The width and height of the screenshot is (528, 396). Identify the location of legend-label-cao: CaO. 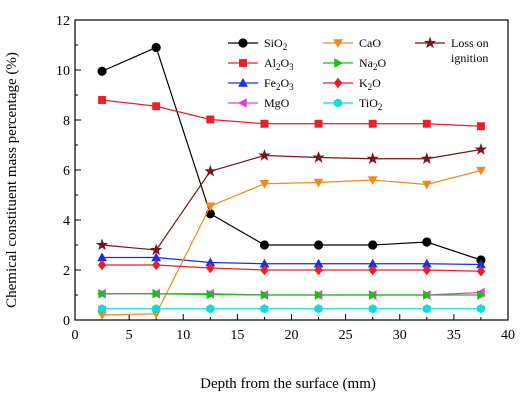
(370, 43).